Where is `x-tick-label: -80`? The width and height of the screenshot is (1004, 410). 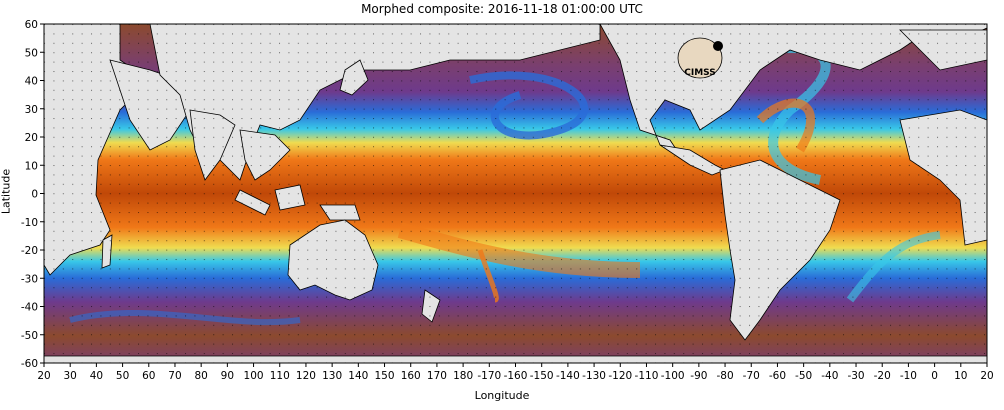 x-tick-label: -80 is located at coordinates (724, 376).